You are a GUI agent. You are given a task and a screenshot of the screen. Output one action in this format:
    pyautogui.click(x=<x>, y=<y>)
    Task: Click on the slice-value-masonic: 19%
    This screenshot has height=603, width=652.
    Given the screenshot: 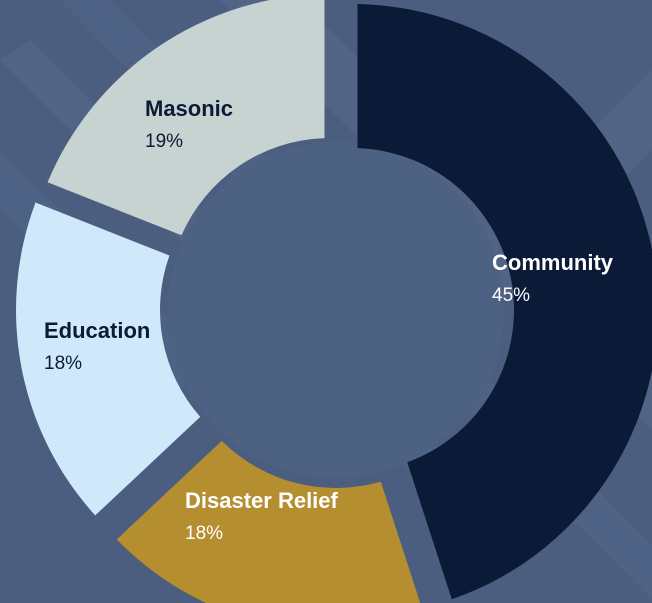 What is the action you would take?
    pyautogui.click(x=164, y=141)
    